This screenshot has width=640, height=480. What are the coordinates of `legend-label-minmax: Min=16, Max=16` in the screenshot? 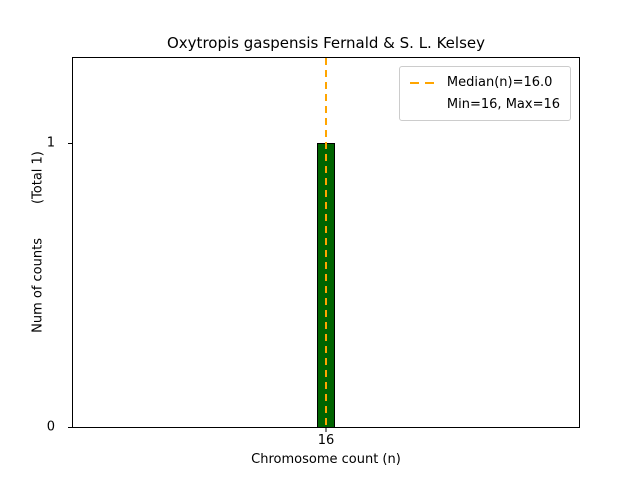 It's located at (503, 104).